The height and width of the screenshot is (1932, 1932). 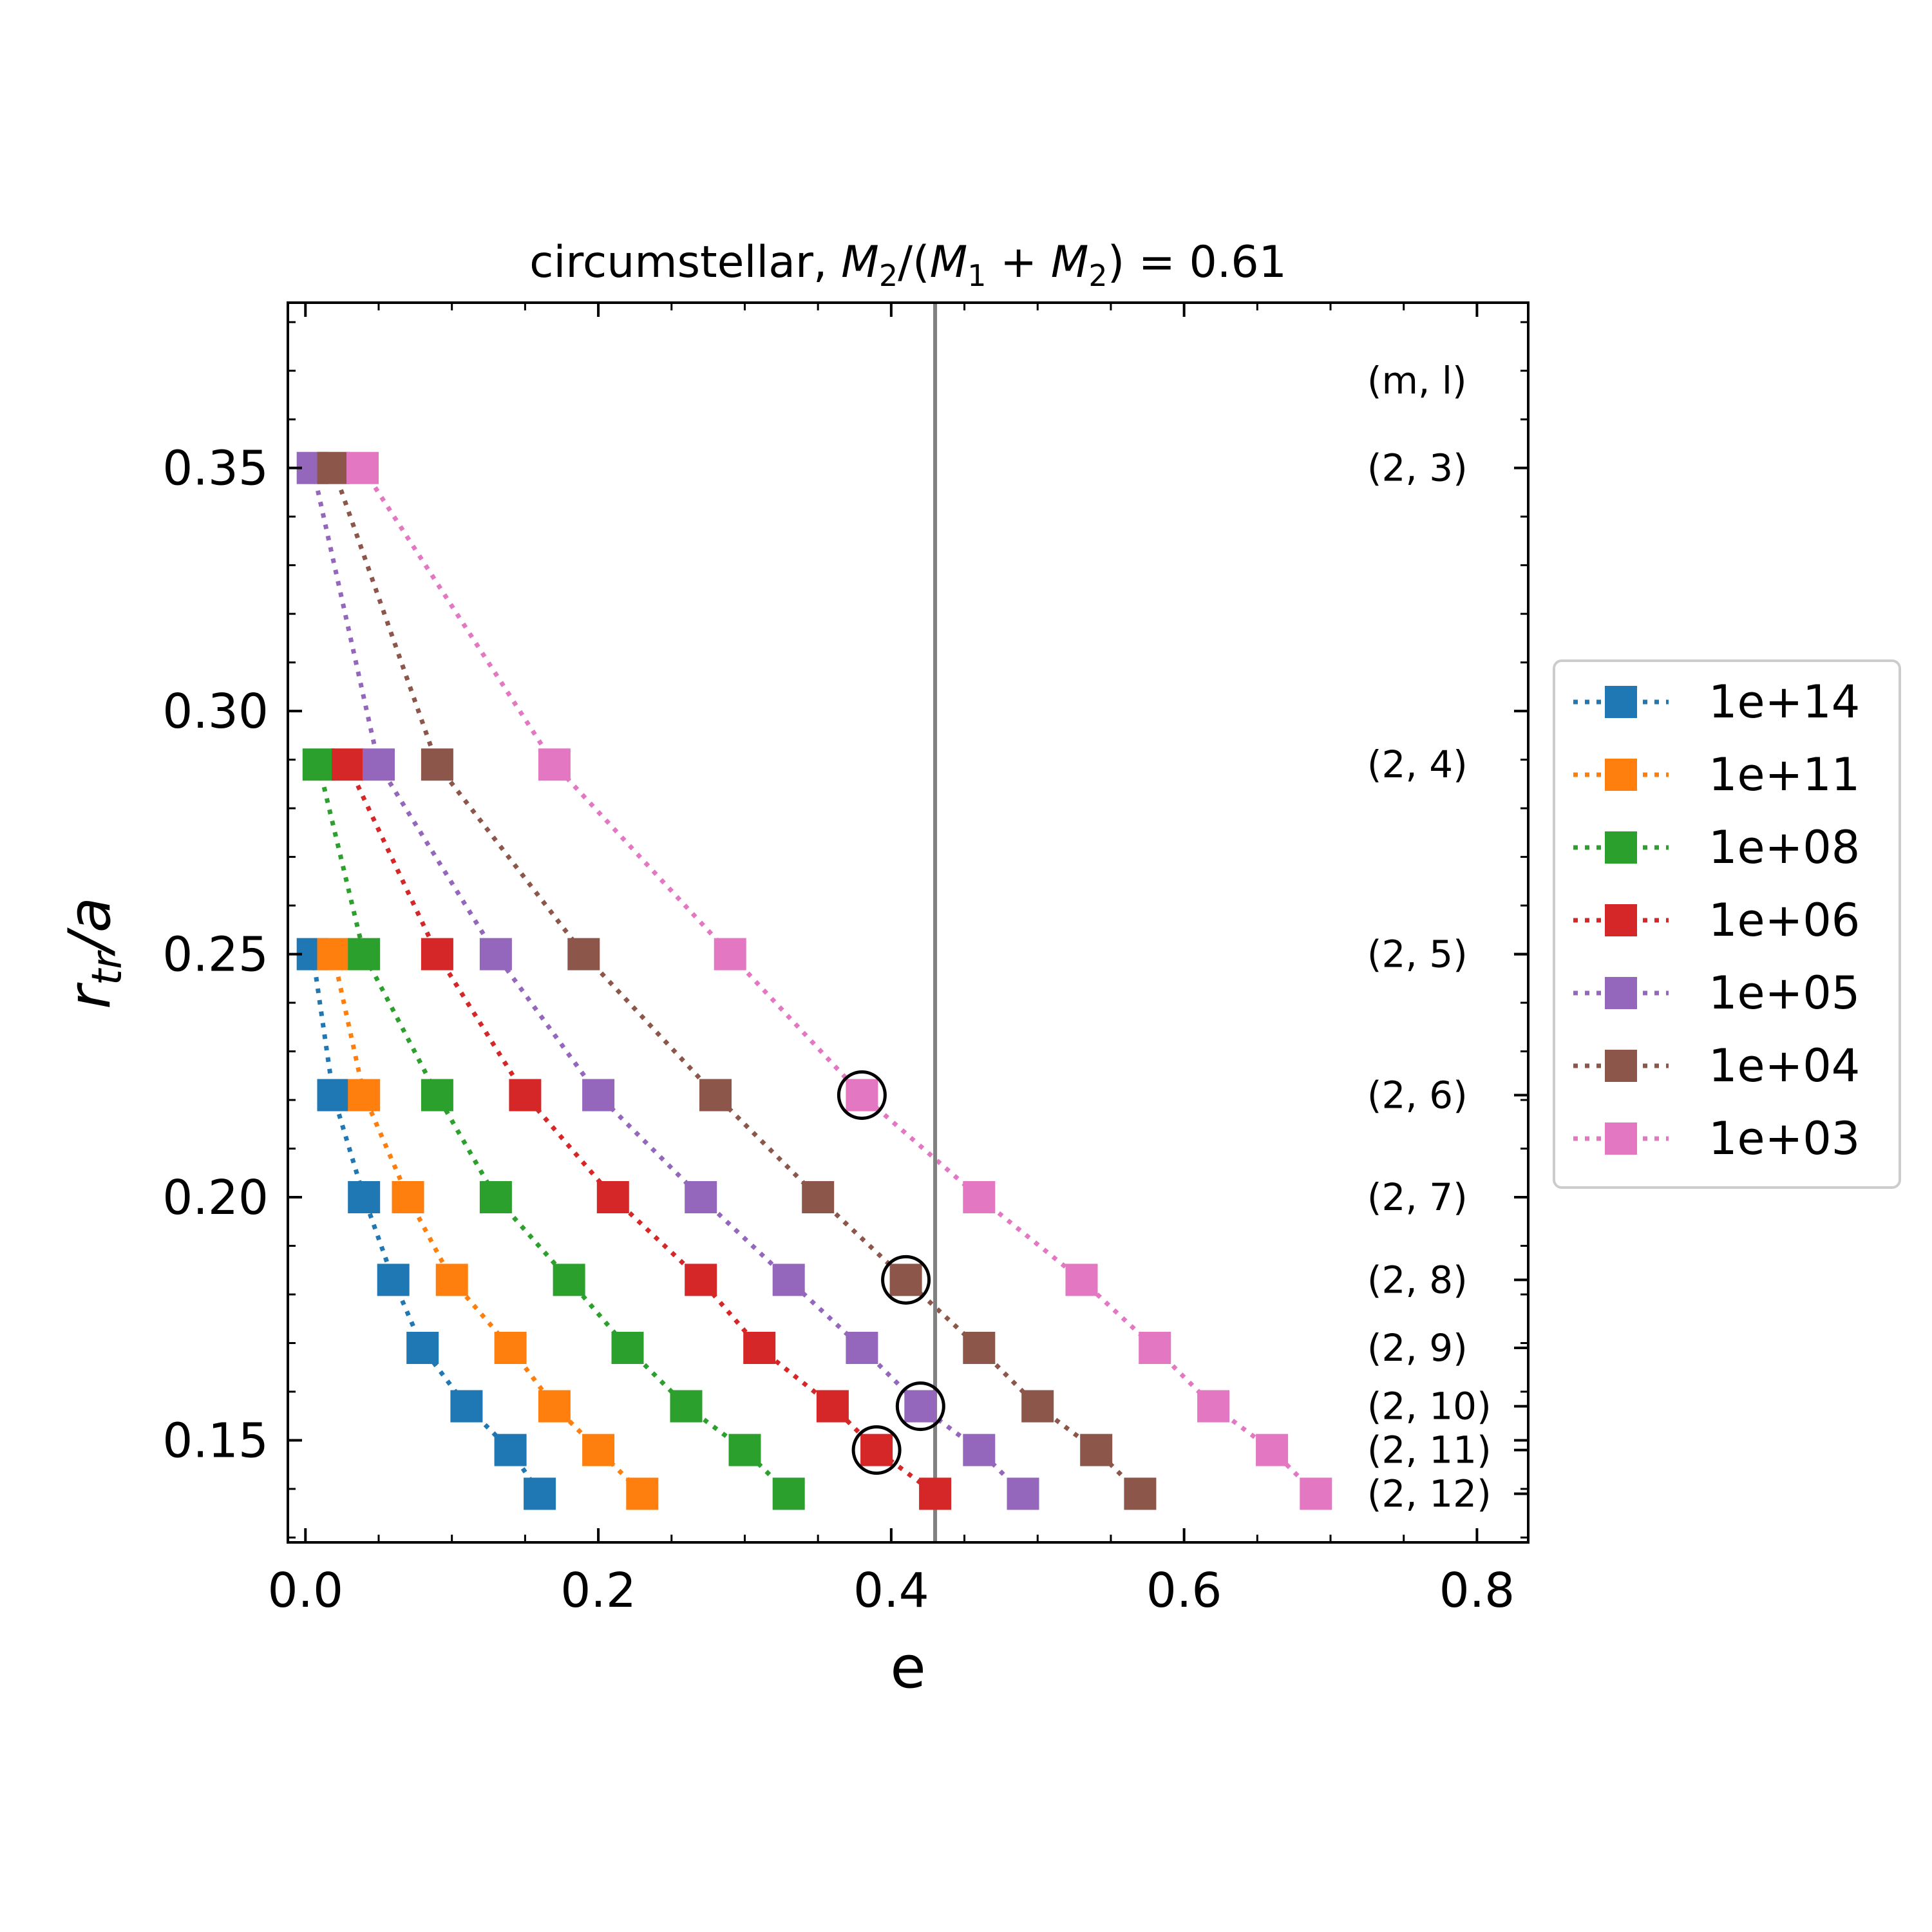 I want to click on data-point-1e+04-4, so click(x=818, y=1197).